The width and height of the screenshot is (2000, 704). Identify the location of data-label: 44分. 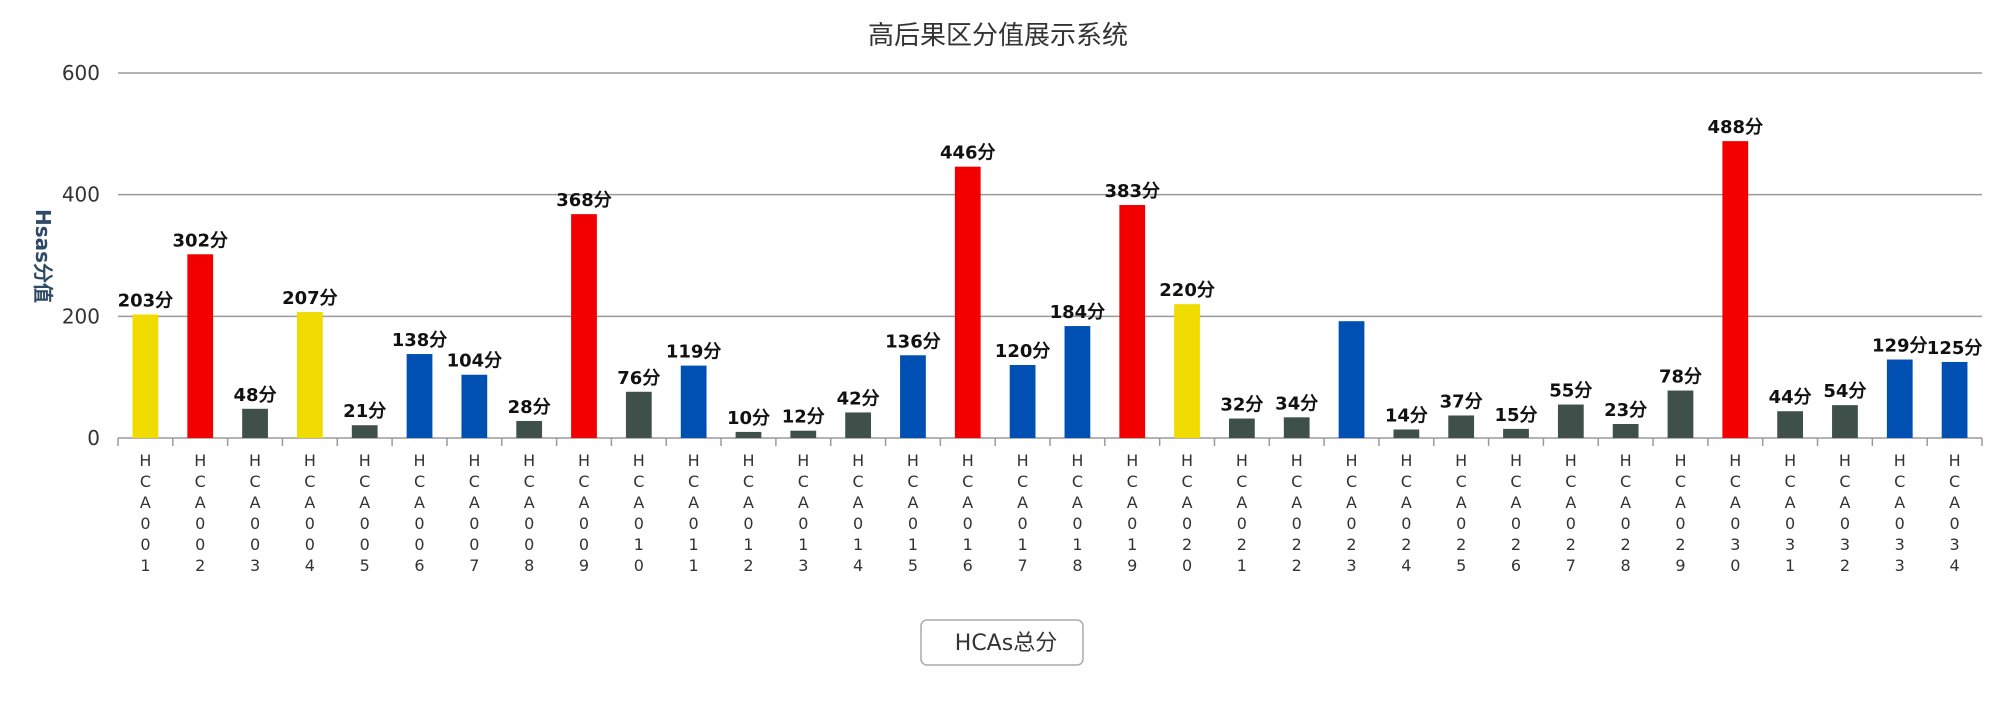
(1790, 397).